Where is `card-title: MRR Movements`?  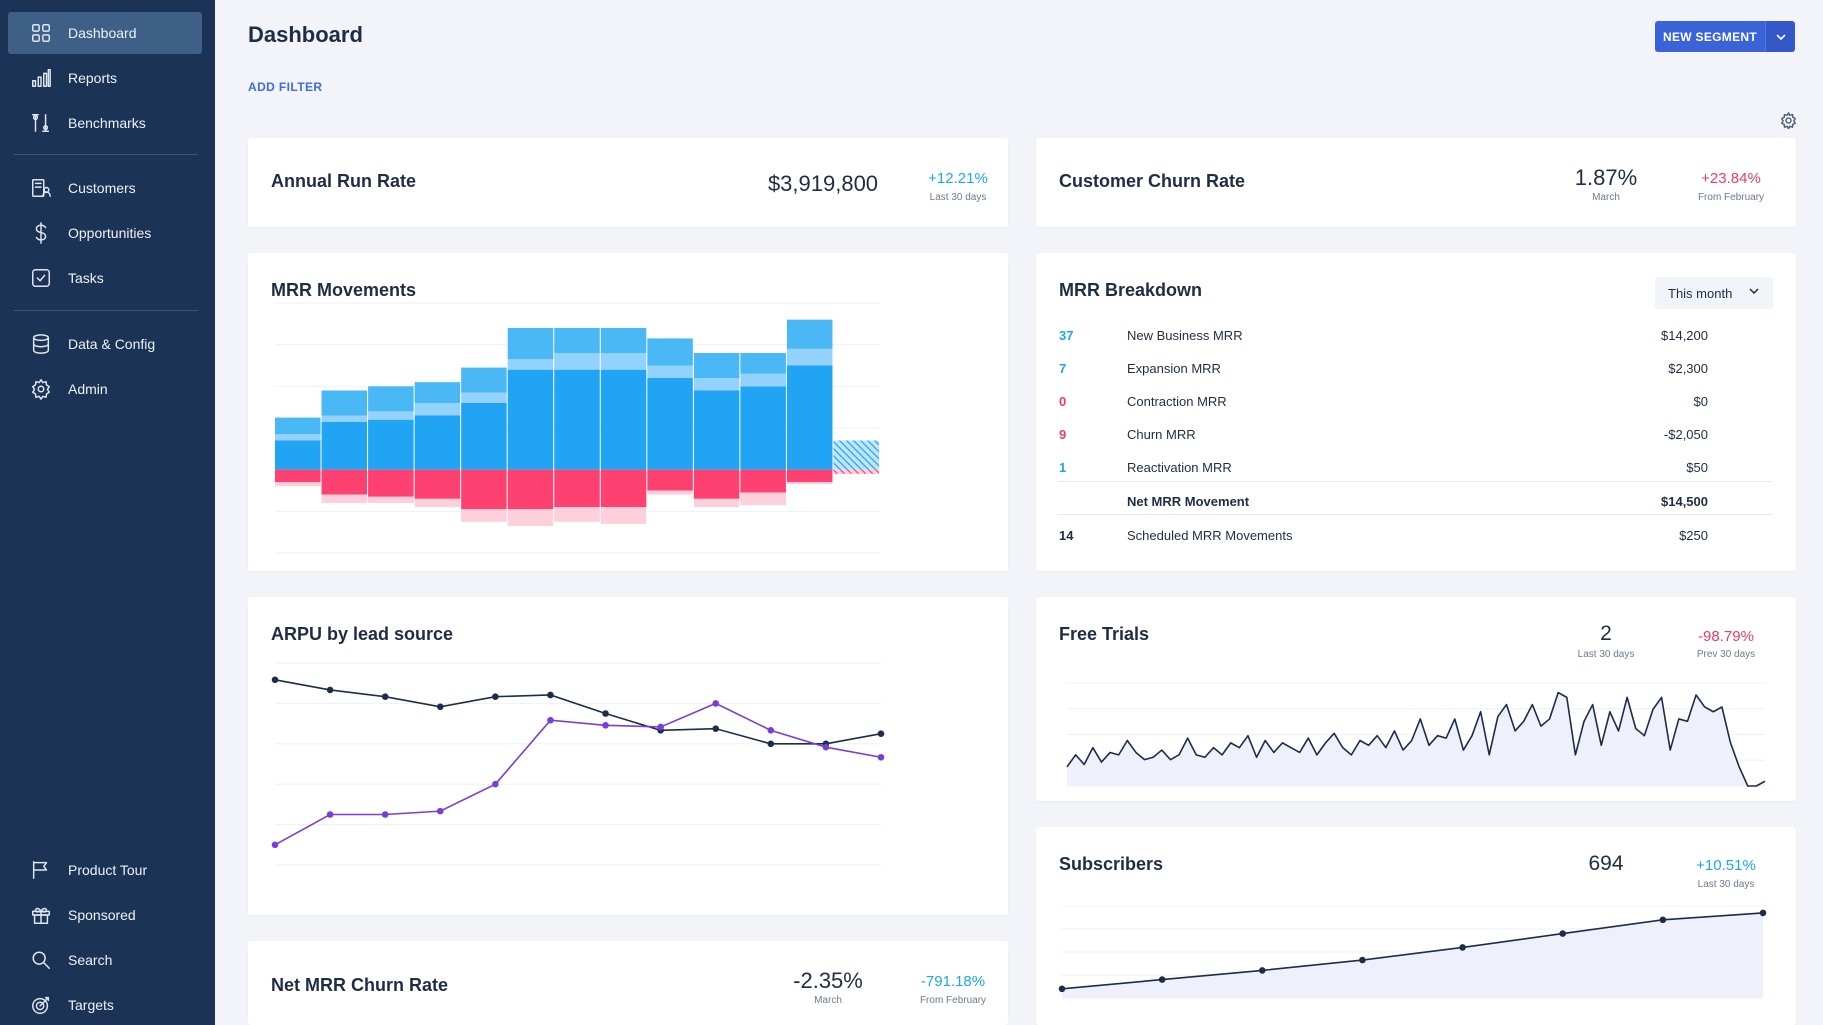 card-title: MRR Movements is located at coordinates (344, 290).